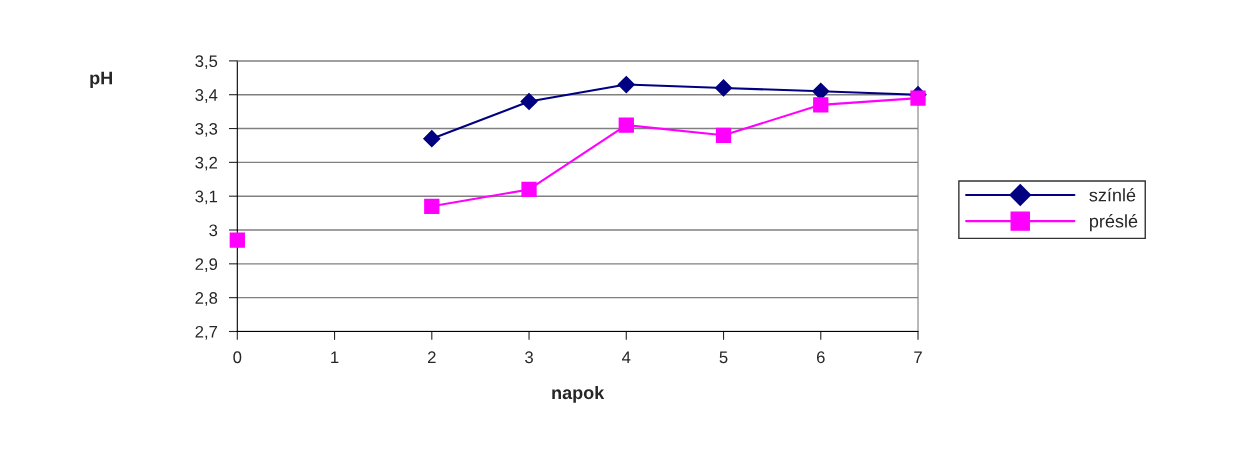  What do you see at coordinates (918, 357) in the screenshot?
I see `x-tick-label: 7` at bounding box center [918, 357].